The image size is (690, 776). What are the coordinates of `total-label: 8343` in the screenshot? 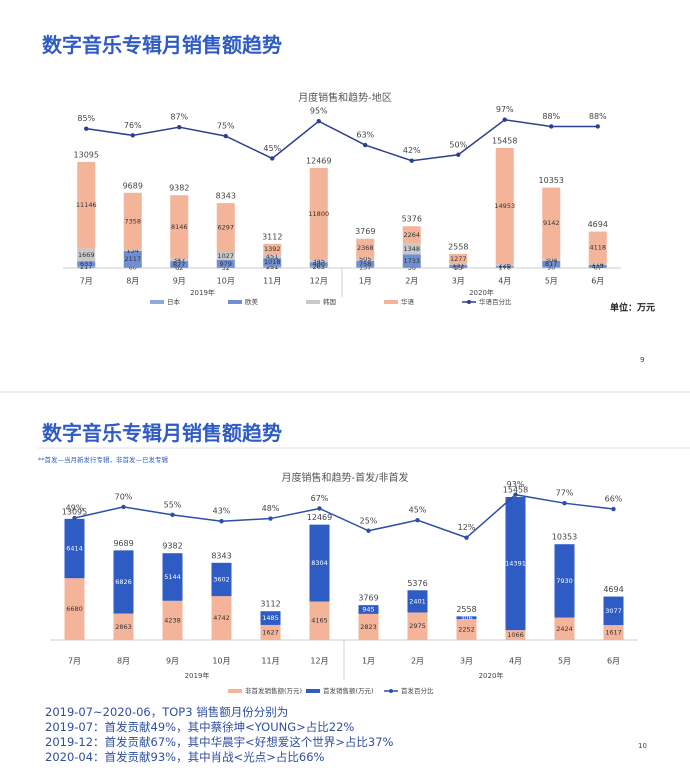 It's located at (226, 196).